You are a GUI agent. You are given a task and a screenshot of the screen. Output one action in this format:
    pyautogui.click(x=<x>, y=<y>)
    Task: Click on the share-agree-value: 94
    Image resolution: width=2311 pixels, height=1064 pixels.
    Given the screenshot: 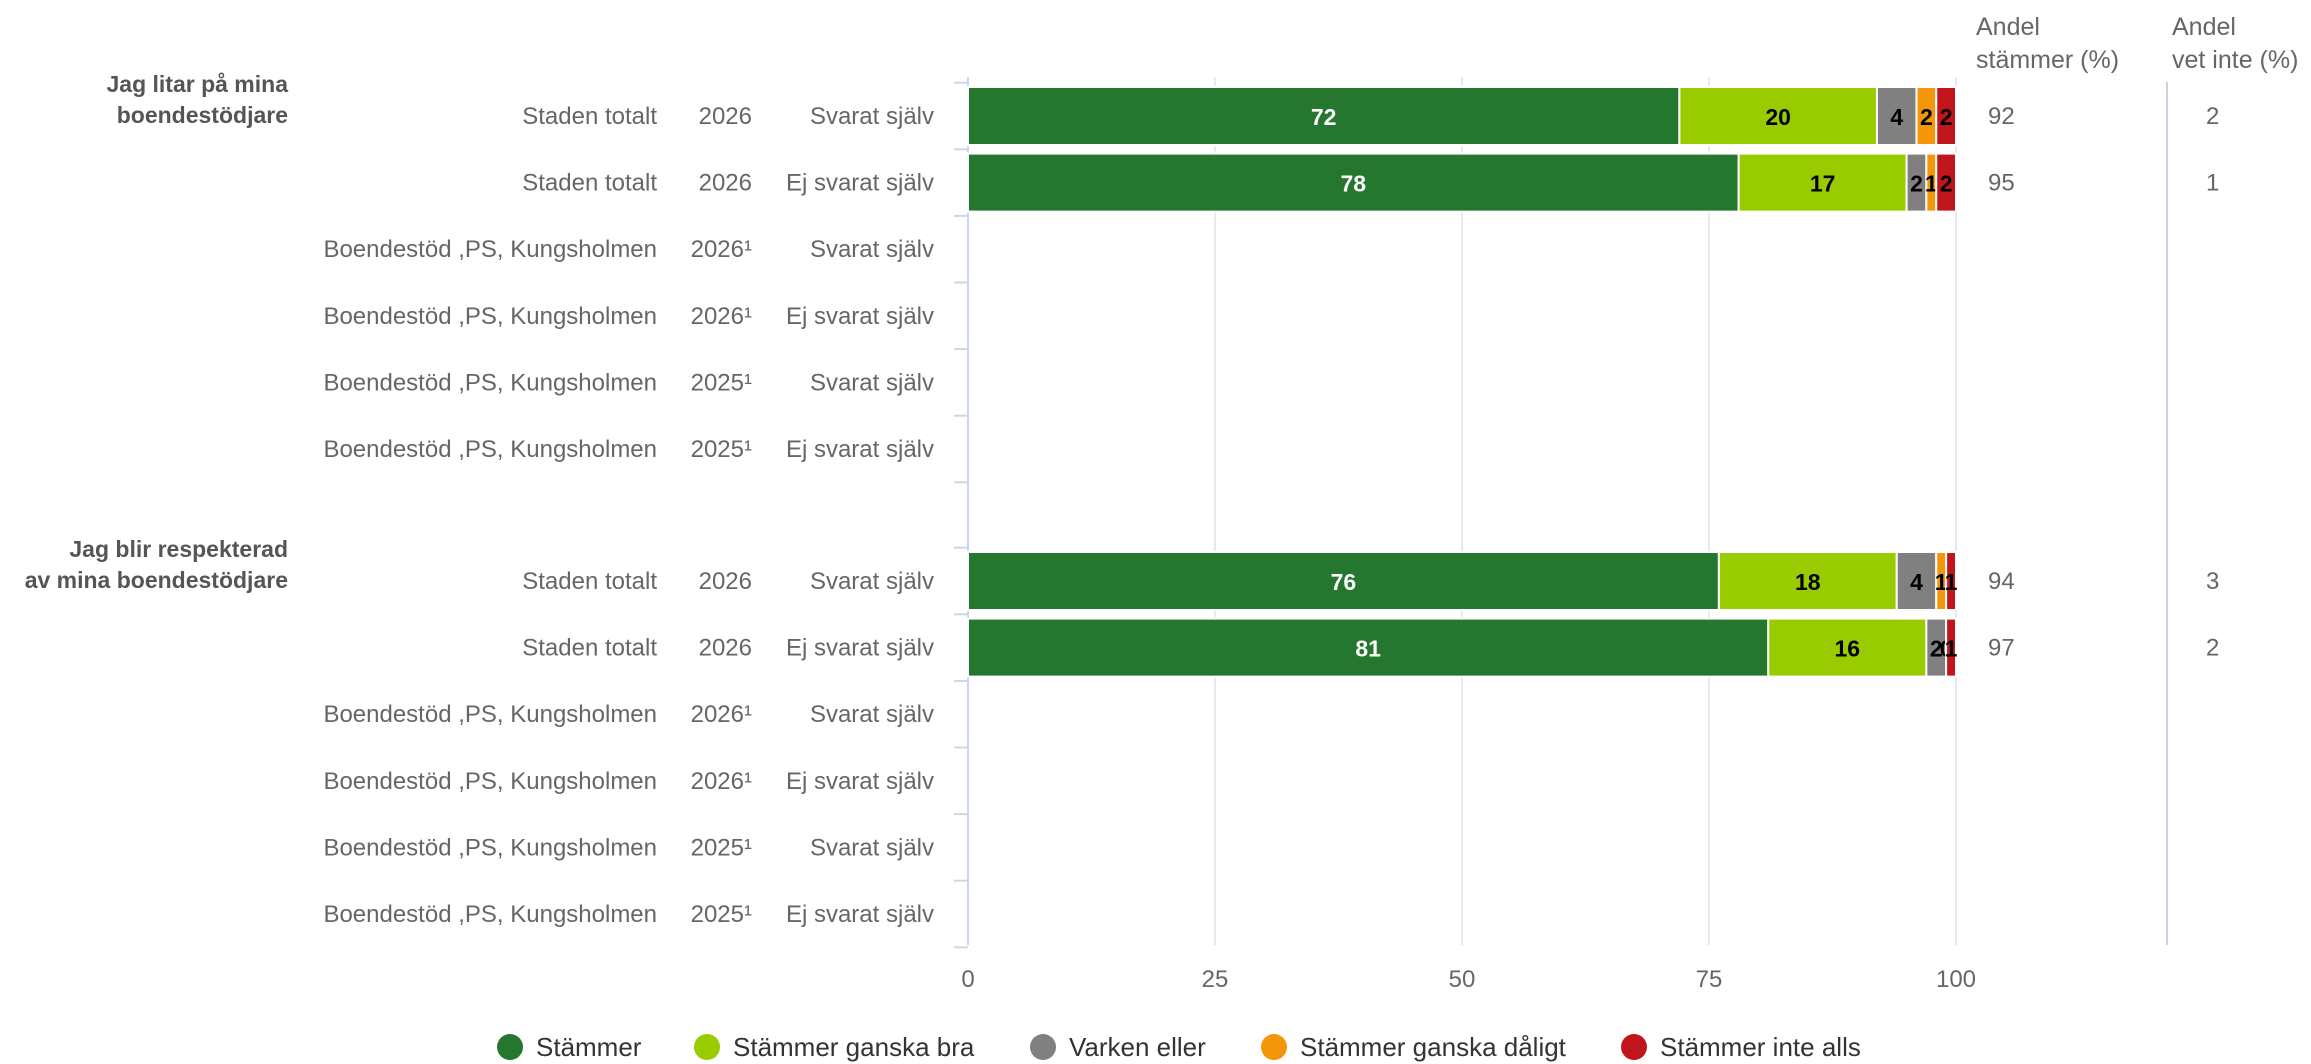 What is the action you would take?
    pyautogui.click(x=2001, y=581)
    